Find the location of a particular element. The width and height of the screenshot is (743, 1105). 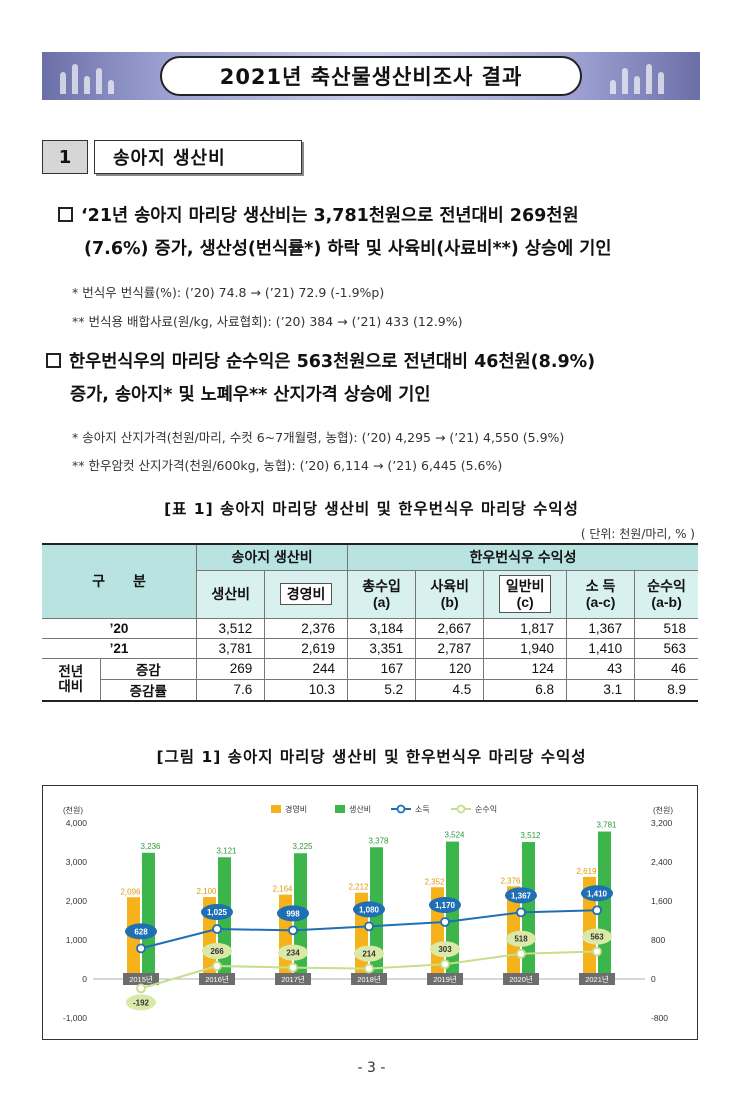

point-label-income: 998 is located at coordinates (293, 913).